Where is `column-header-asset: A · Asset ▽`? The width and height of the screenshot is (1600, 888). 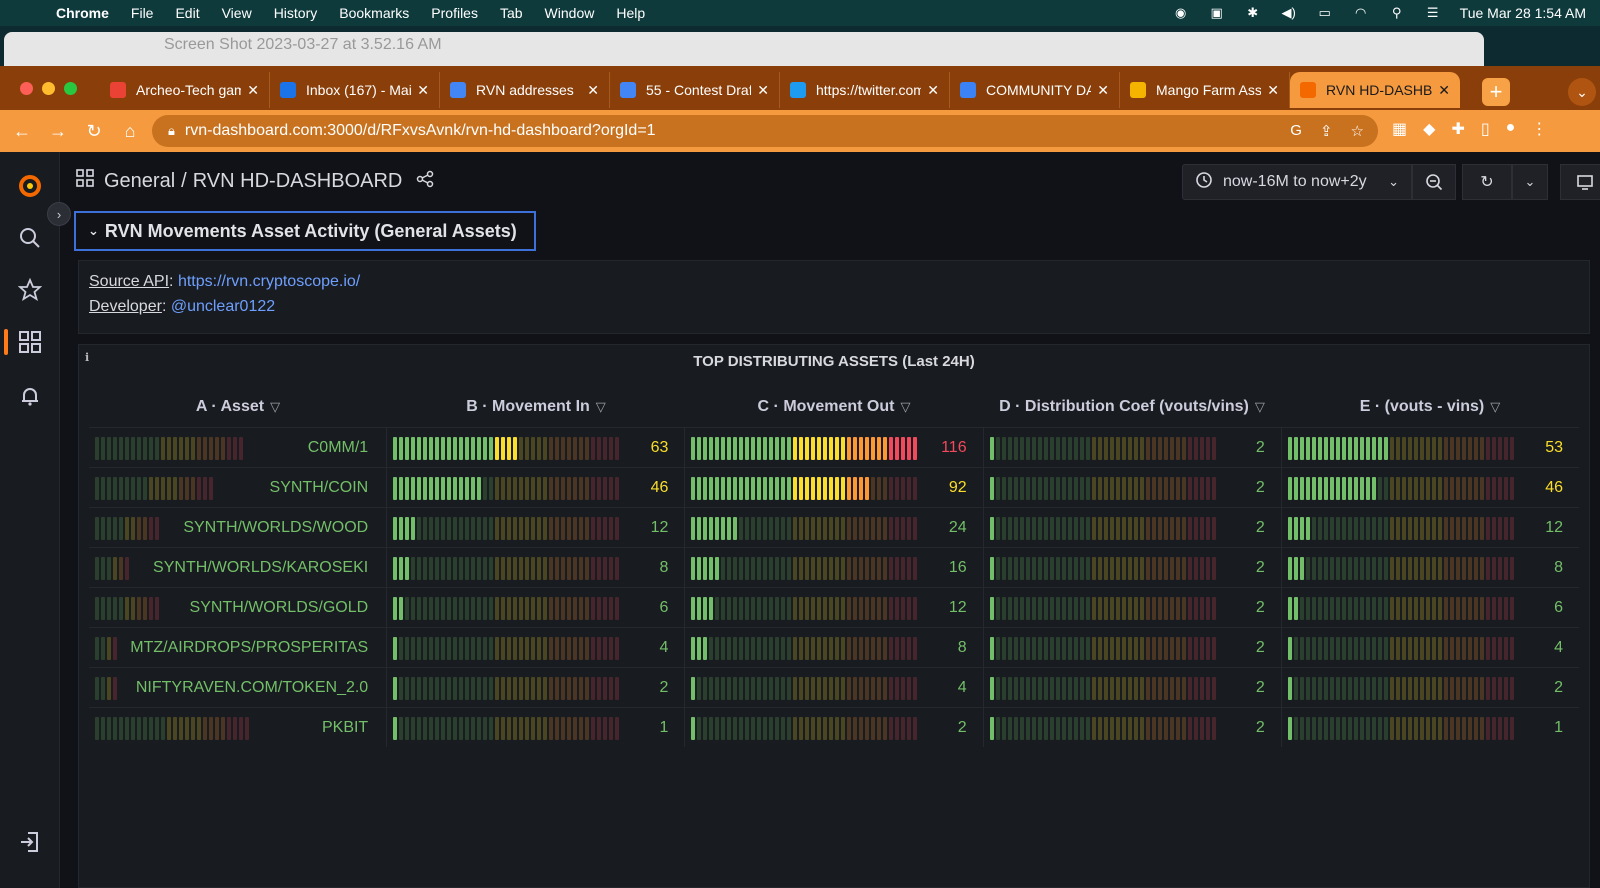
column-header-asset: A · Asset ▽ is located at coordinates (238, 407).